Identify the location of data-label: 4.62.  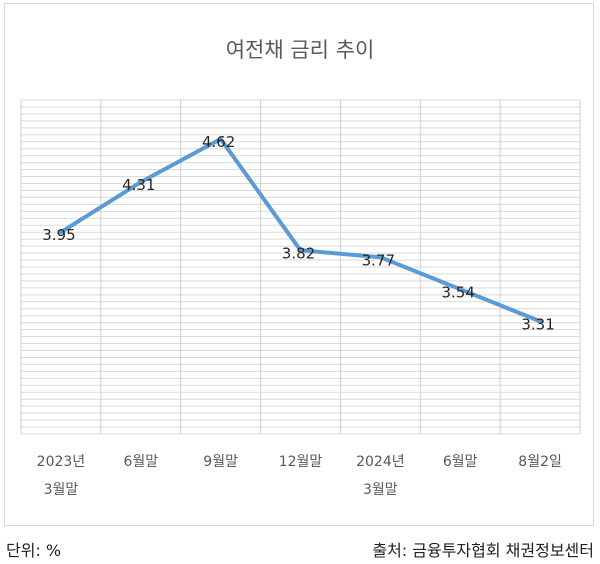
(218, 142).